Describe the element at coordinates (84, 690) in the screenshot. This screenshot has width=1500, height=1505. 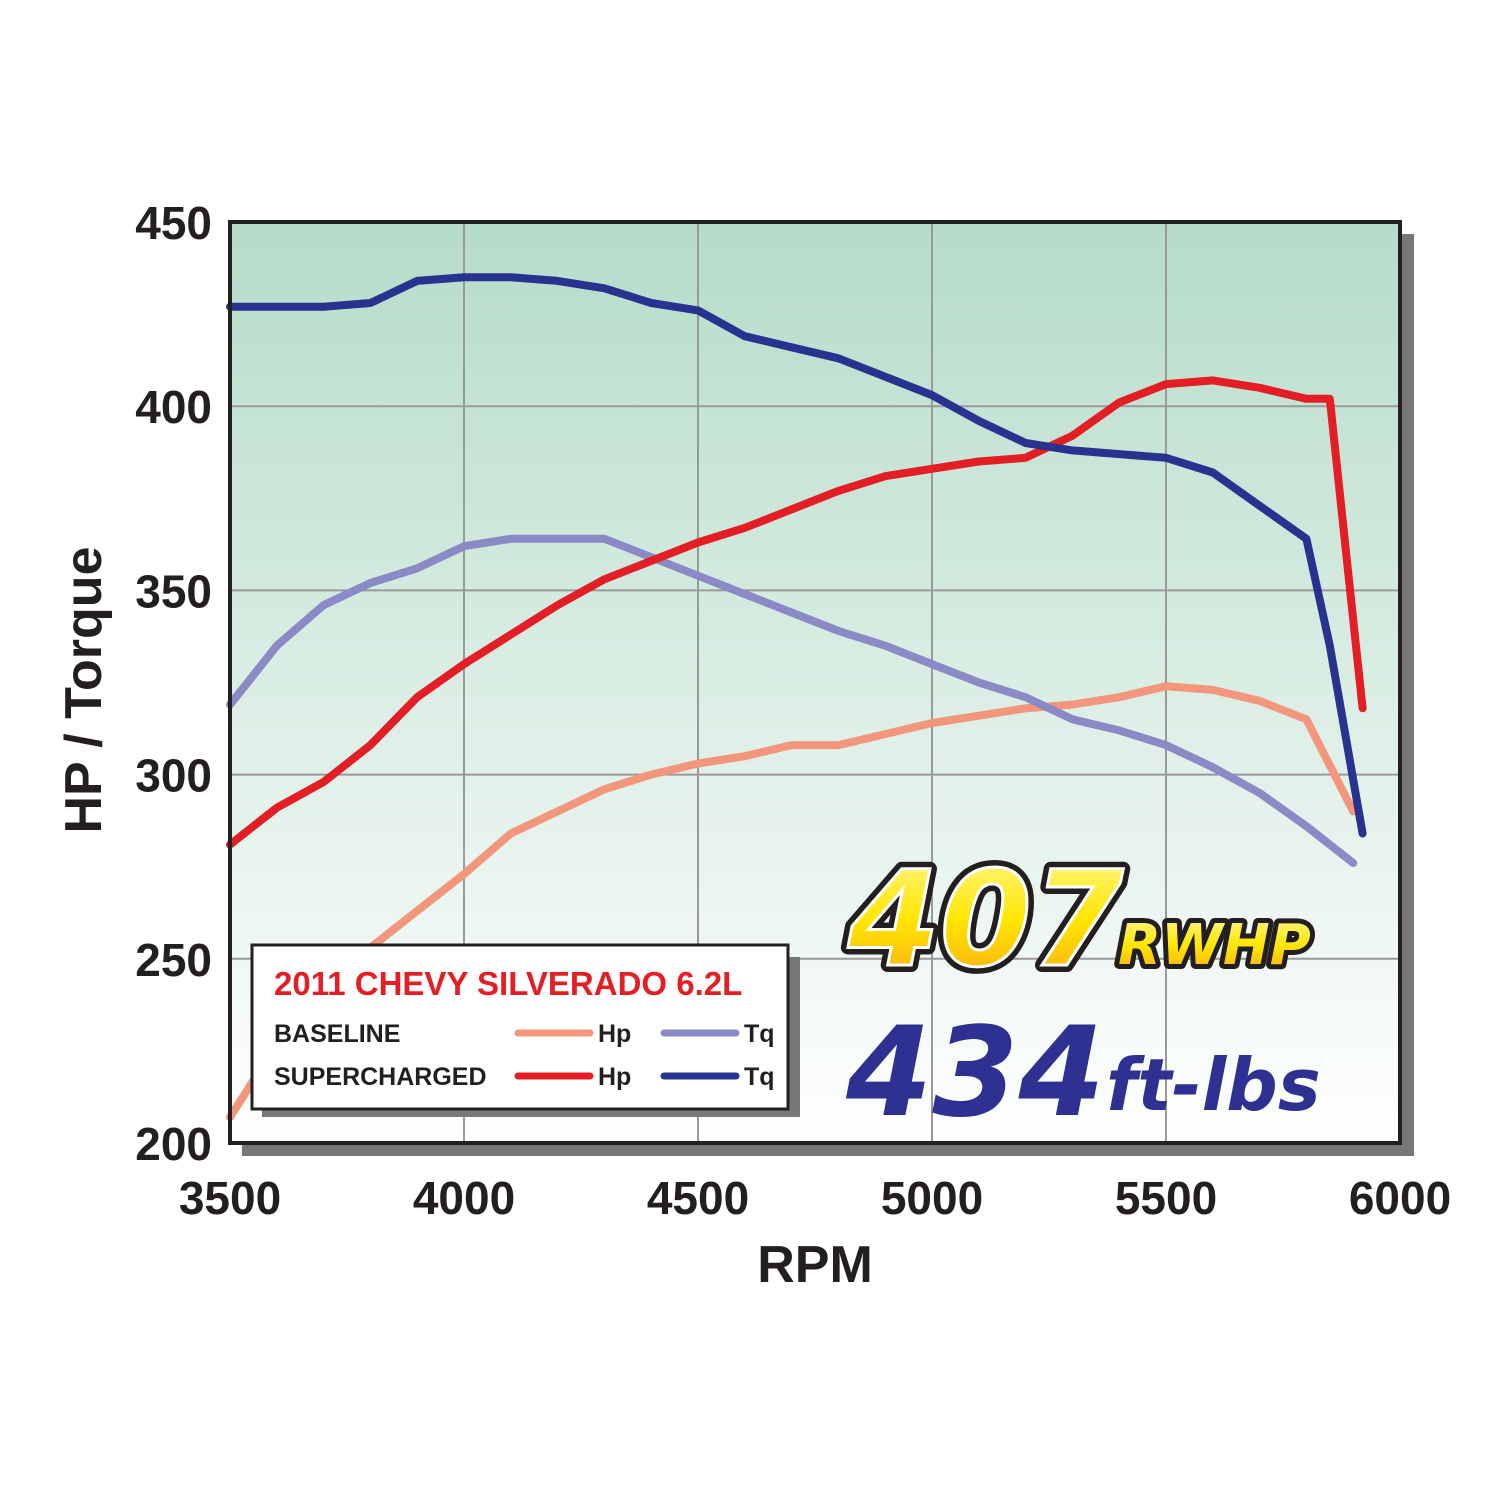
I see `y-axis-title: HP / Torque` at that location.